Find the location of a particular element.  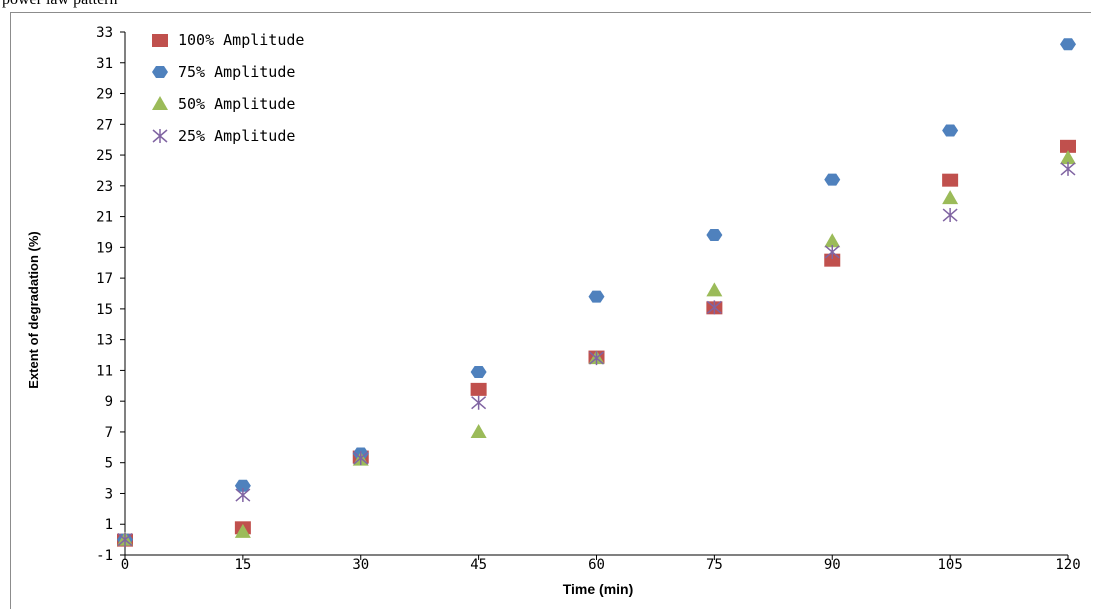

legend-label-75-amplitude: 75% Amplitude is located at coordinates (236, 72).